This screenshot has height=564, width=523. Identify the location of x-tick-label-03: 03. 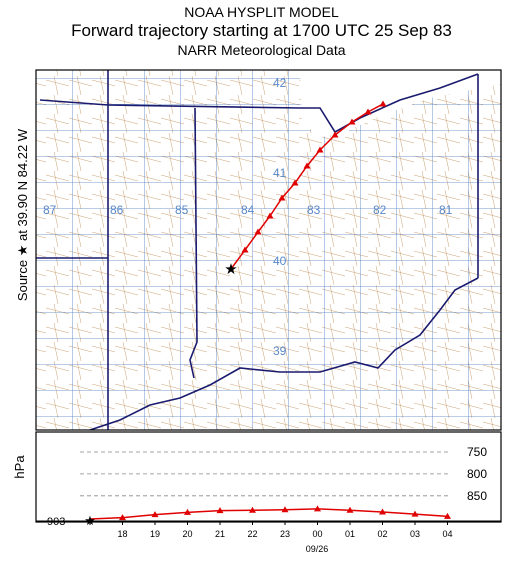
(415, 534).